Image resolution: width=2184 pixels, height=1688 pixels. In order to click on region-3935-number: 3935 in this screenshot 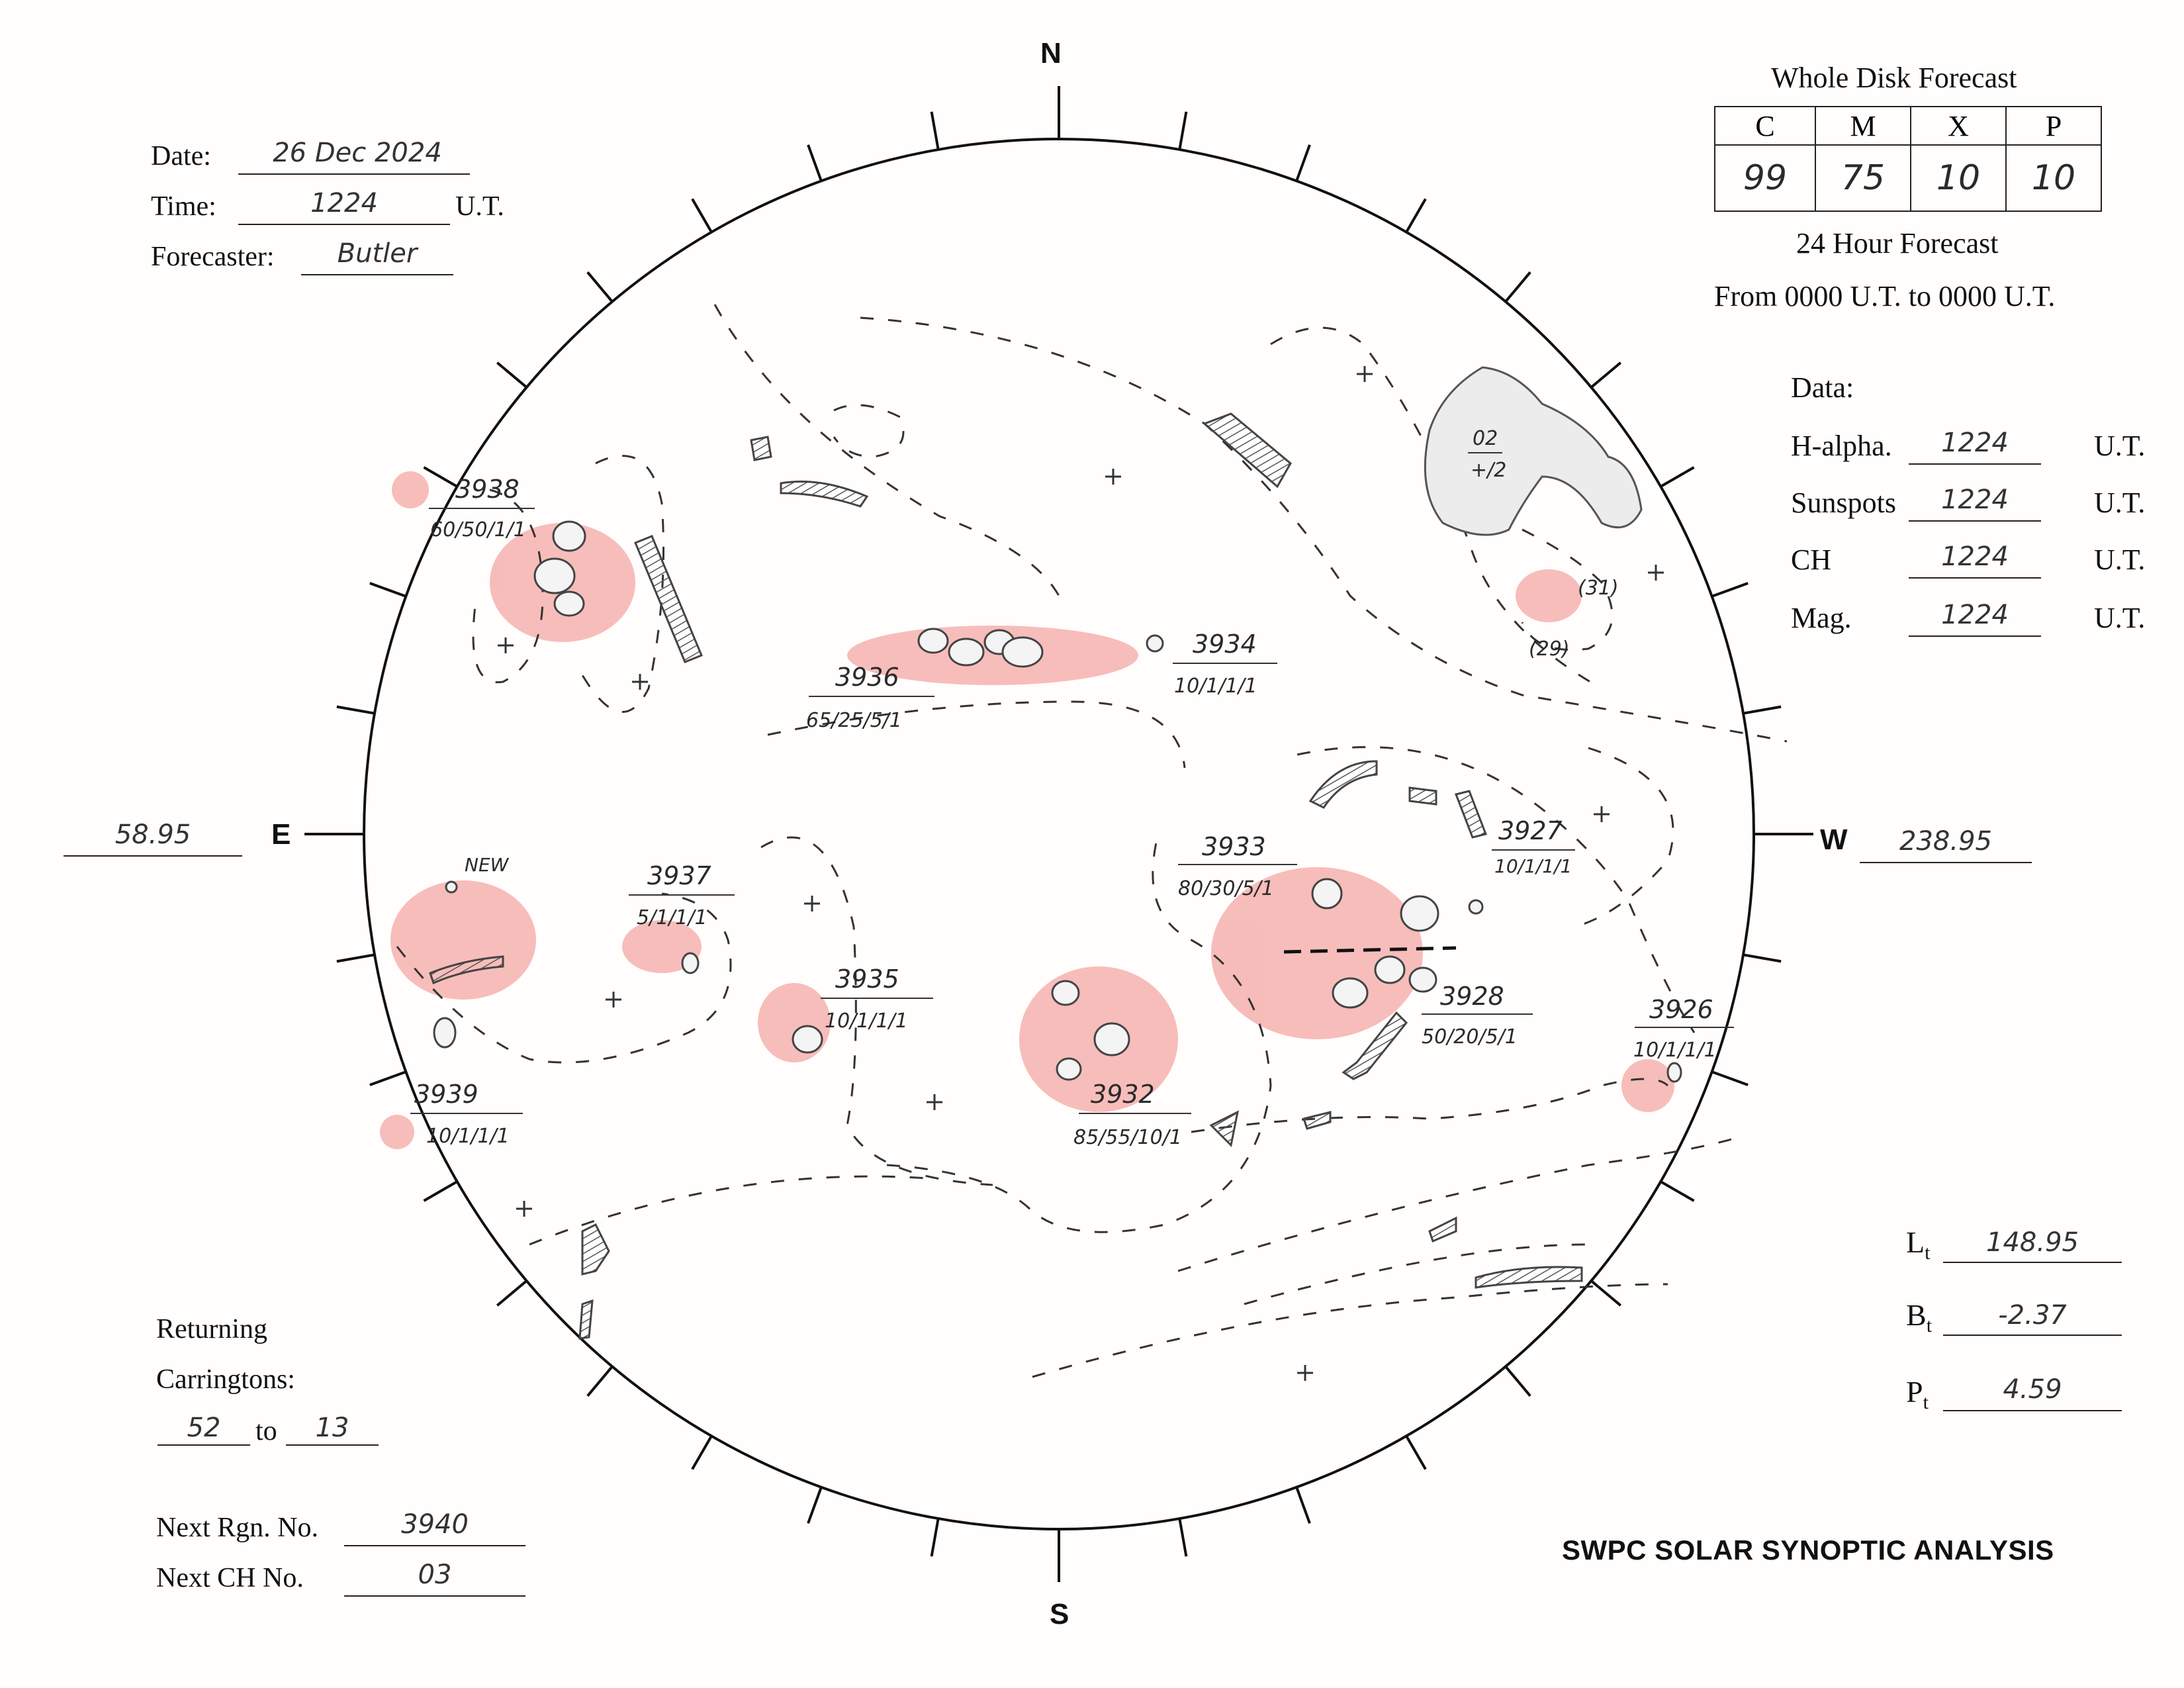, I will do `click(867, 979)`.